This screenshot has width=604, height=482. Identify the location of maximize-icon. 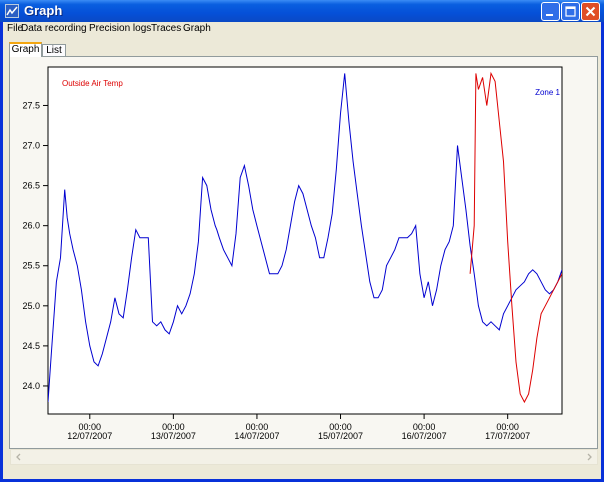
(570, 11).